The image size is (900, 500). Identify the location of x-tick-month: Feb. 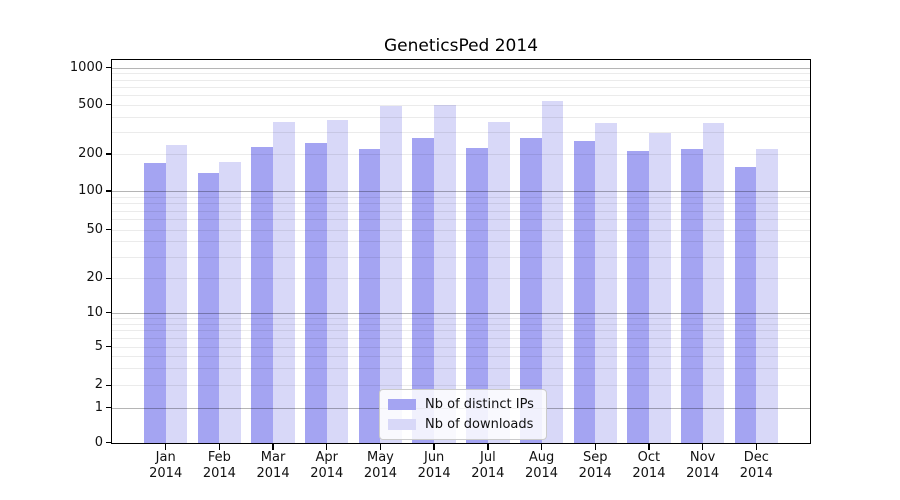
(219, 457).